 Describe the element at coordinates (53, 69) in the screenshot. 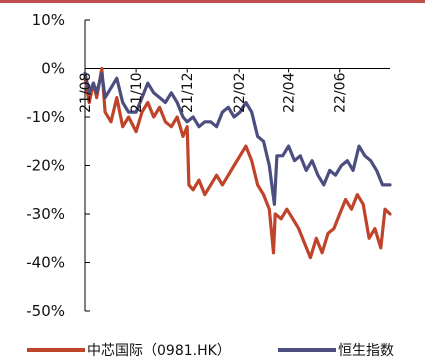

I see `y-tick-label: 0%` at that location.